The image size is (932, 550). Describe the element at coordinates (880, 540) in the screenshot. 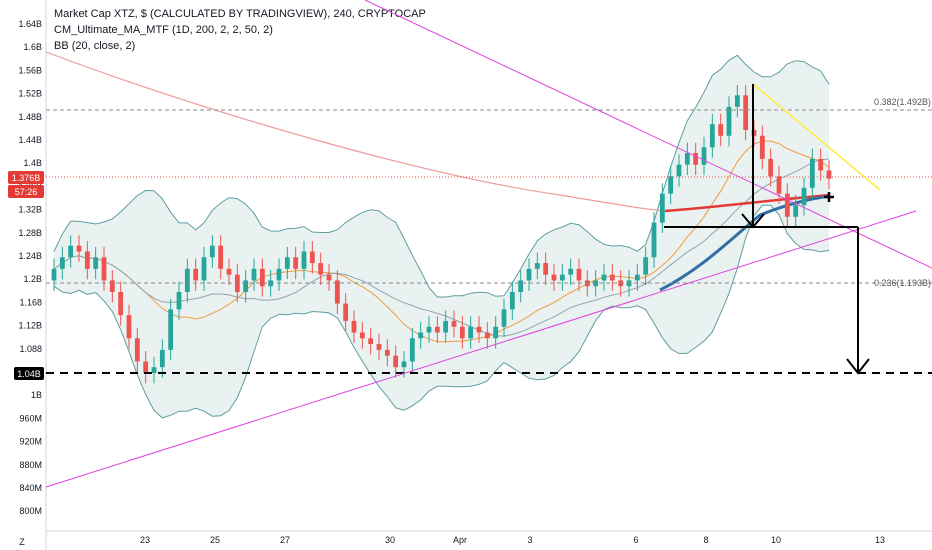

I see `x-tick-label: 13` at that location.